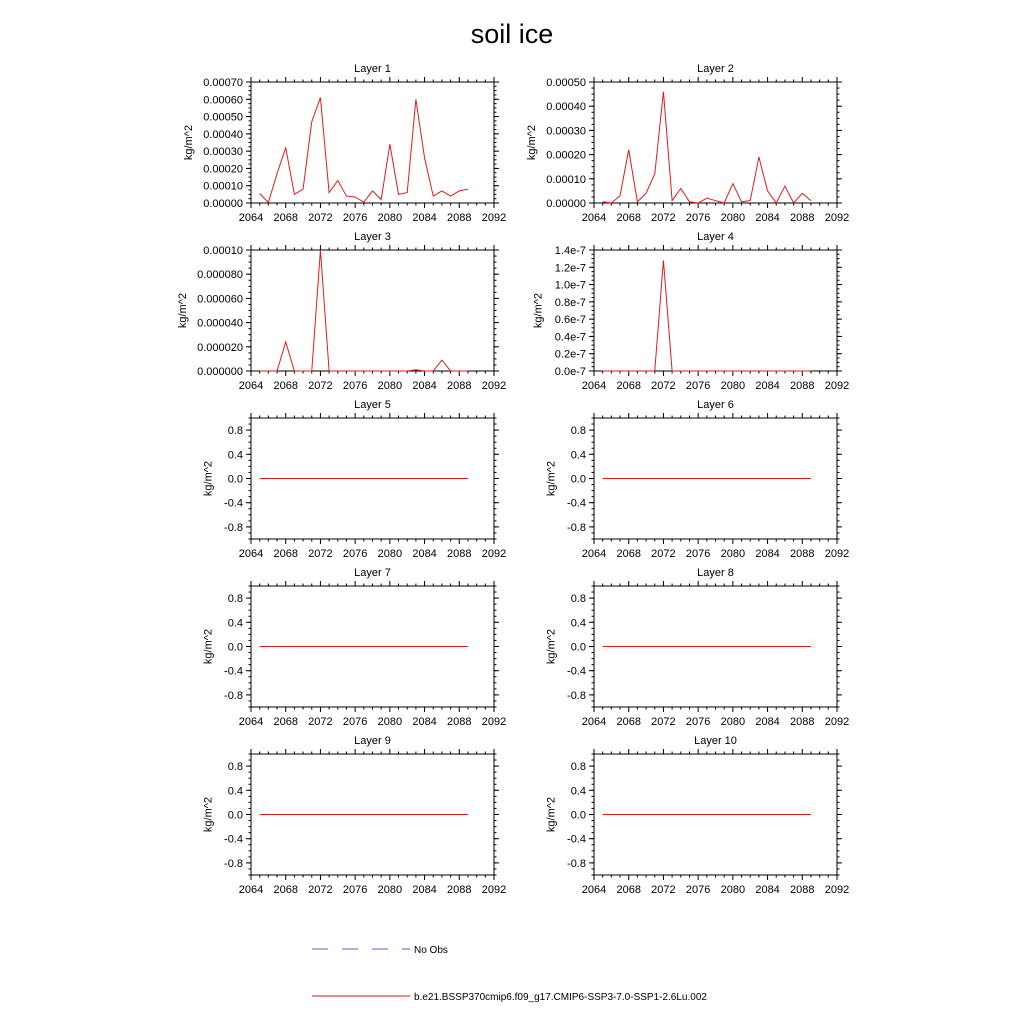 Image resolution: width=1024 pixels, height=1024 pixels. I want to click on y-tick-label: 0.000040, so click(220, 324).